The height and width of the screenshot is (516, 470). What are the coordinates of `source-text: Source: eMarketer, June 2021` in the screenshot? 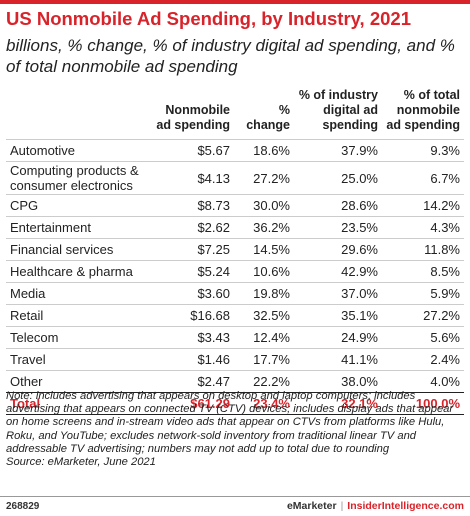 It's located at (81, 462).